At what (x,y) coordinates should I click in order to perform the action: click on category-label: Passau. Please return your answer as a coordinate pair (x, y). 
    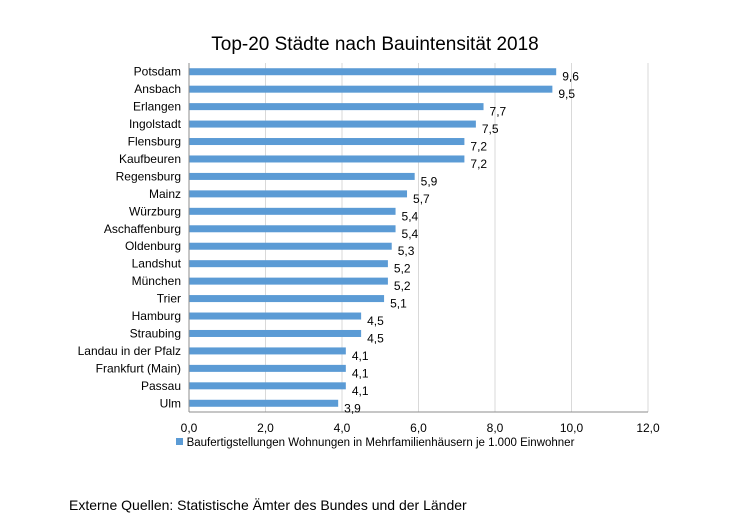
    Looking at the image, I should click on (161, 386).